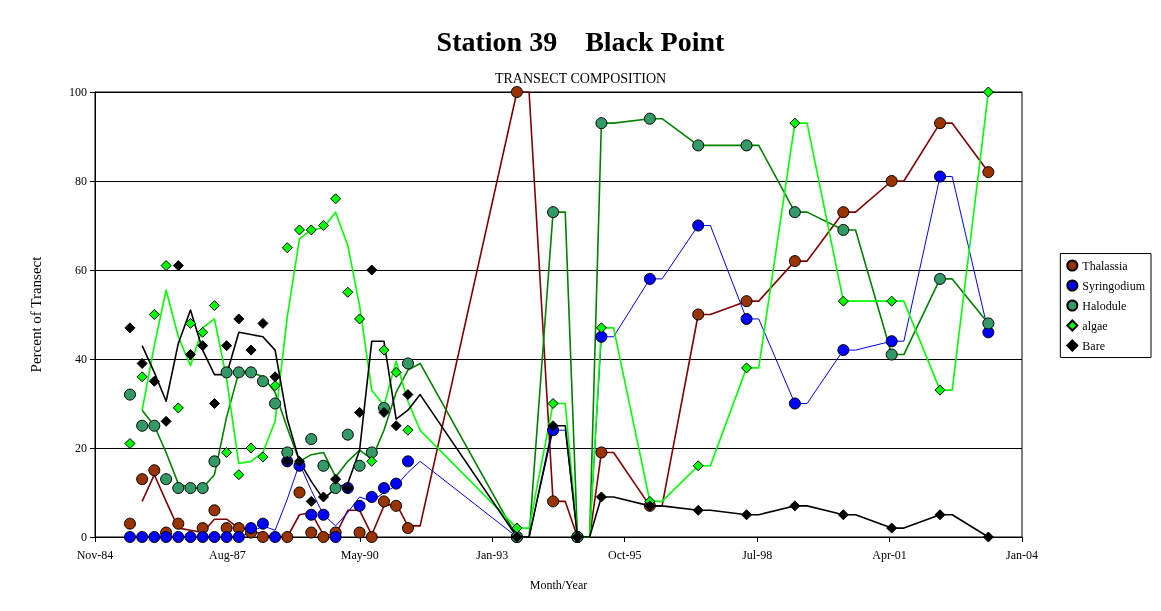  Describe the element at coordinates (227, 555) in the screenshot. I see `x-tick-label: Aug-87` at that location.